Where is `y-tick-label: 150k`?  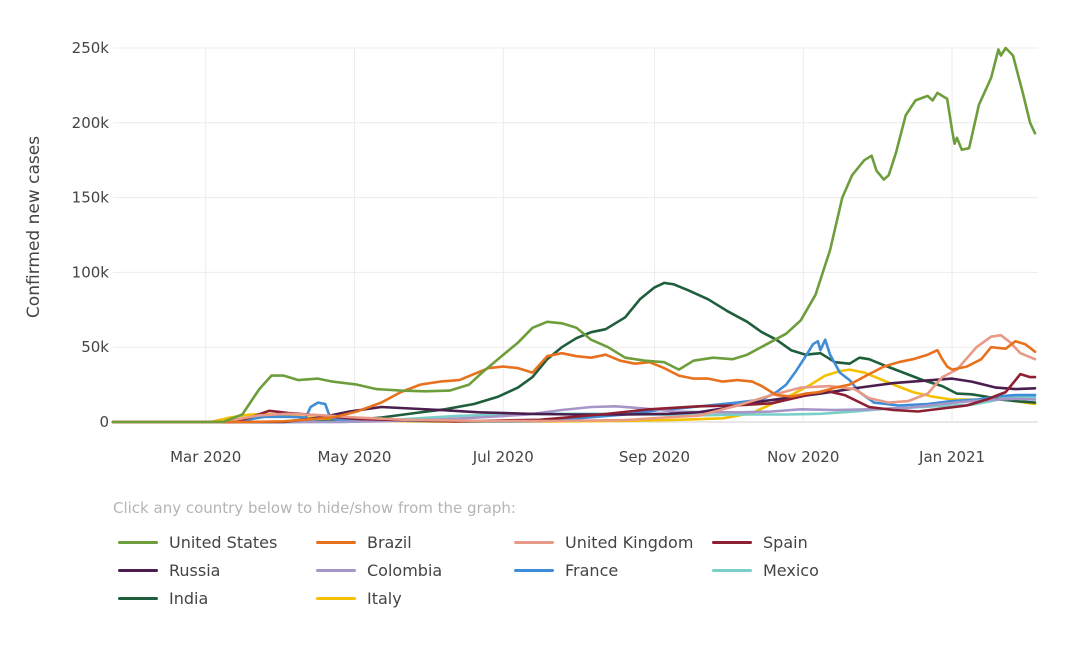
y-tick-label: 150k is located at coordinates (91, 198).